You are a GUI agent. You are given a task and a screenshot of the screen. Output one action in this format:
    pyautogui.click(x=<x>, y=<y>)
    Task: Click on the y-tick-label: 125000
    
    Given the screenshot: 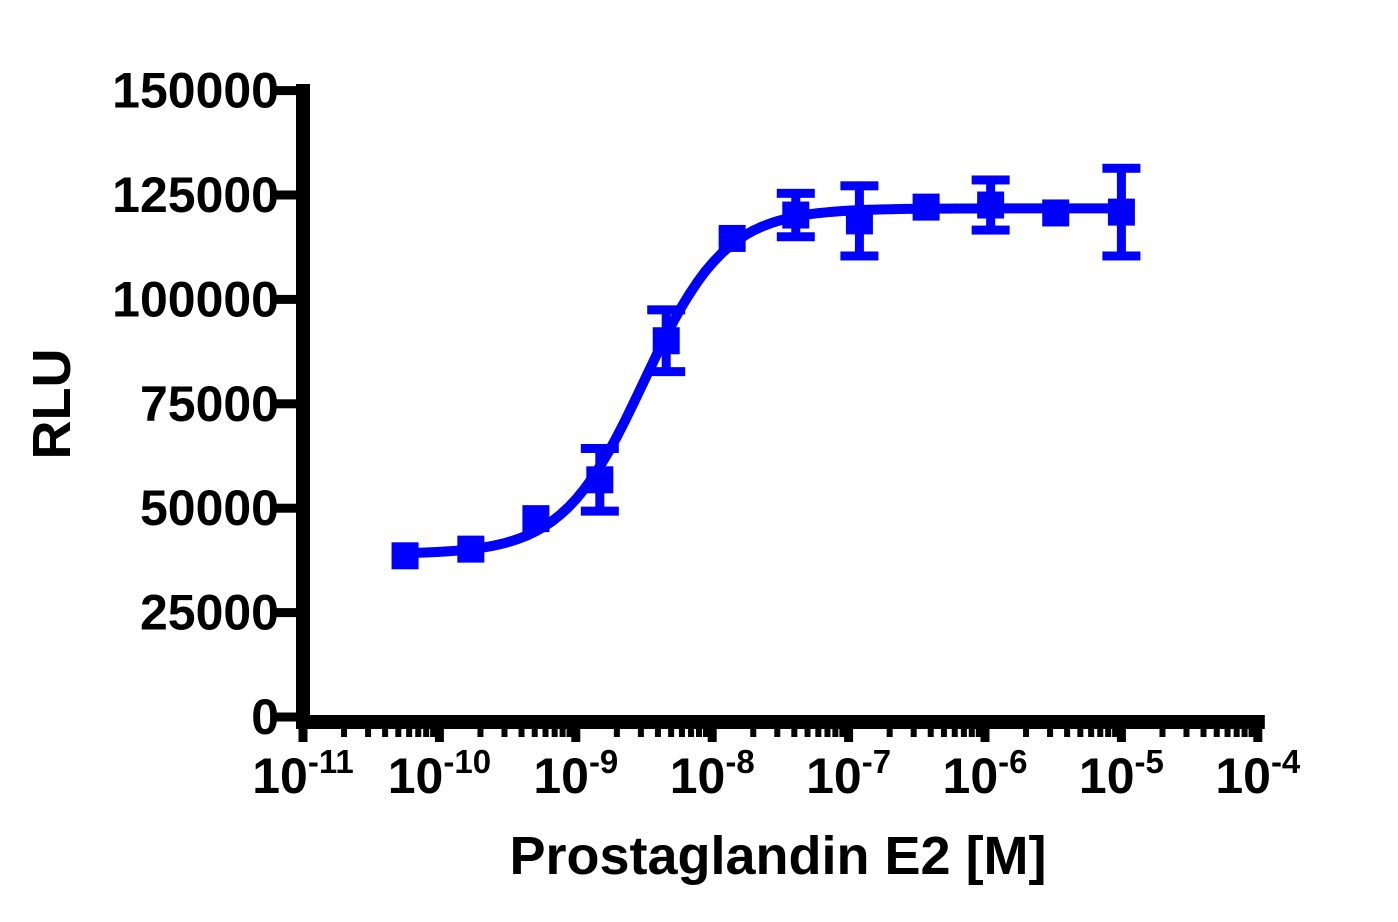 What is the action you would take?
    pyautogui.click(x=195, y=195)
    